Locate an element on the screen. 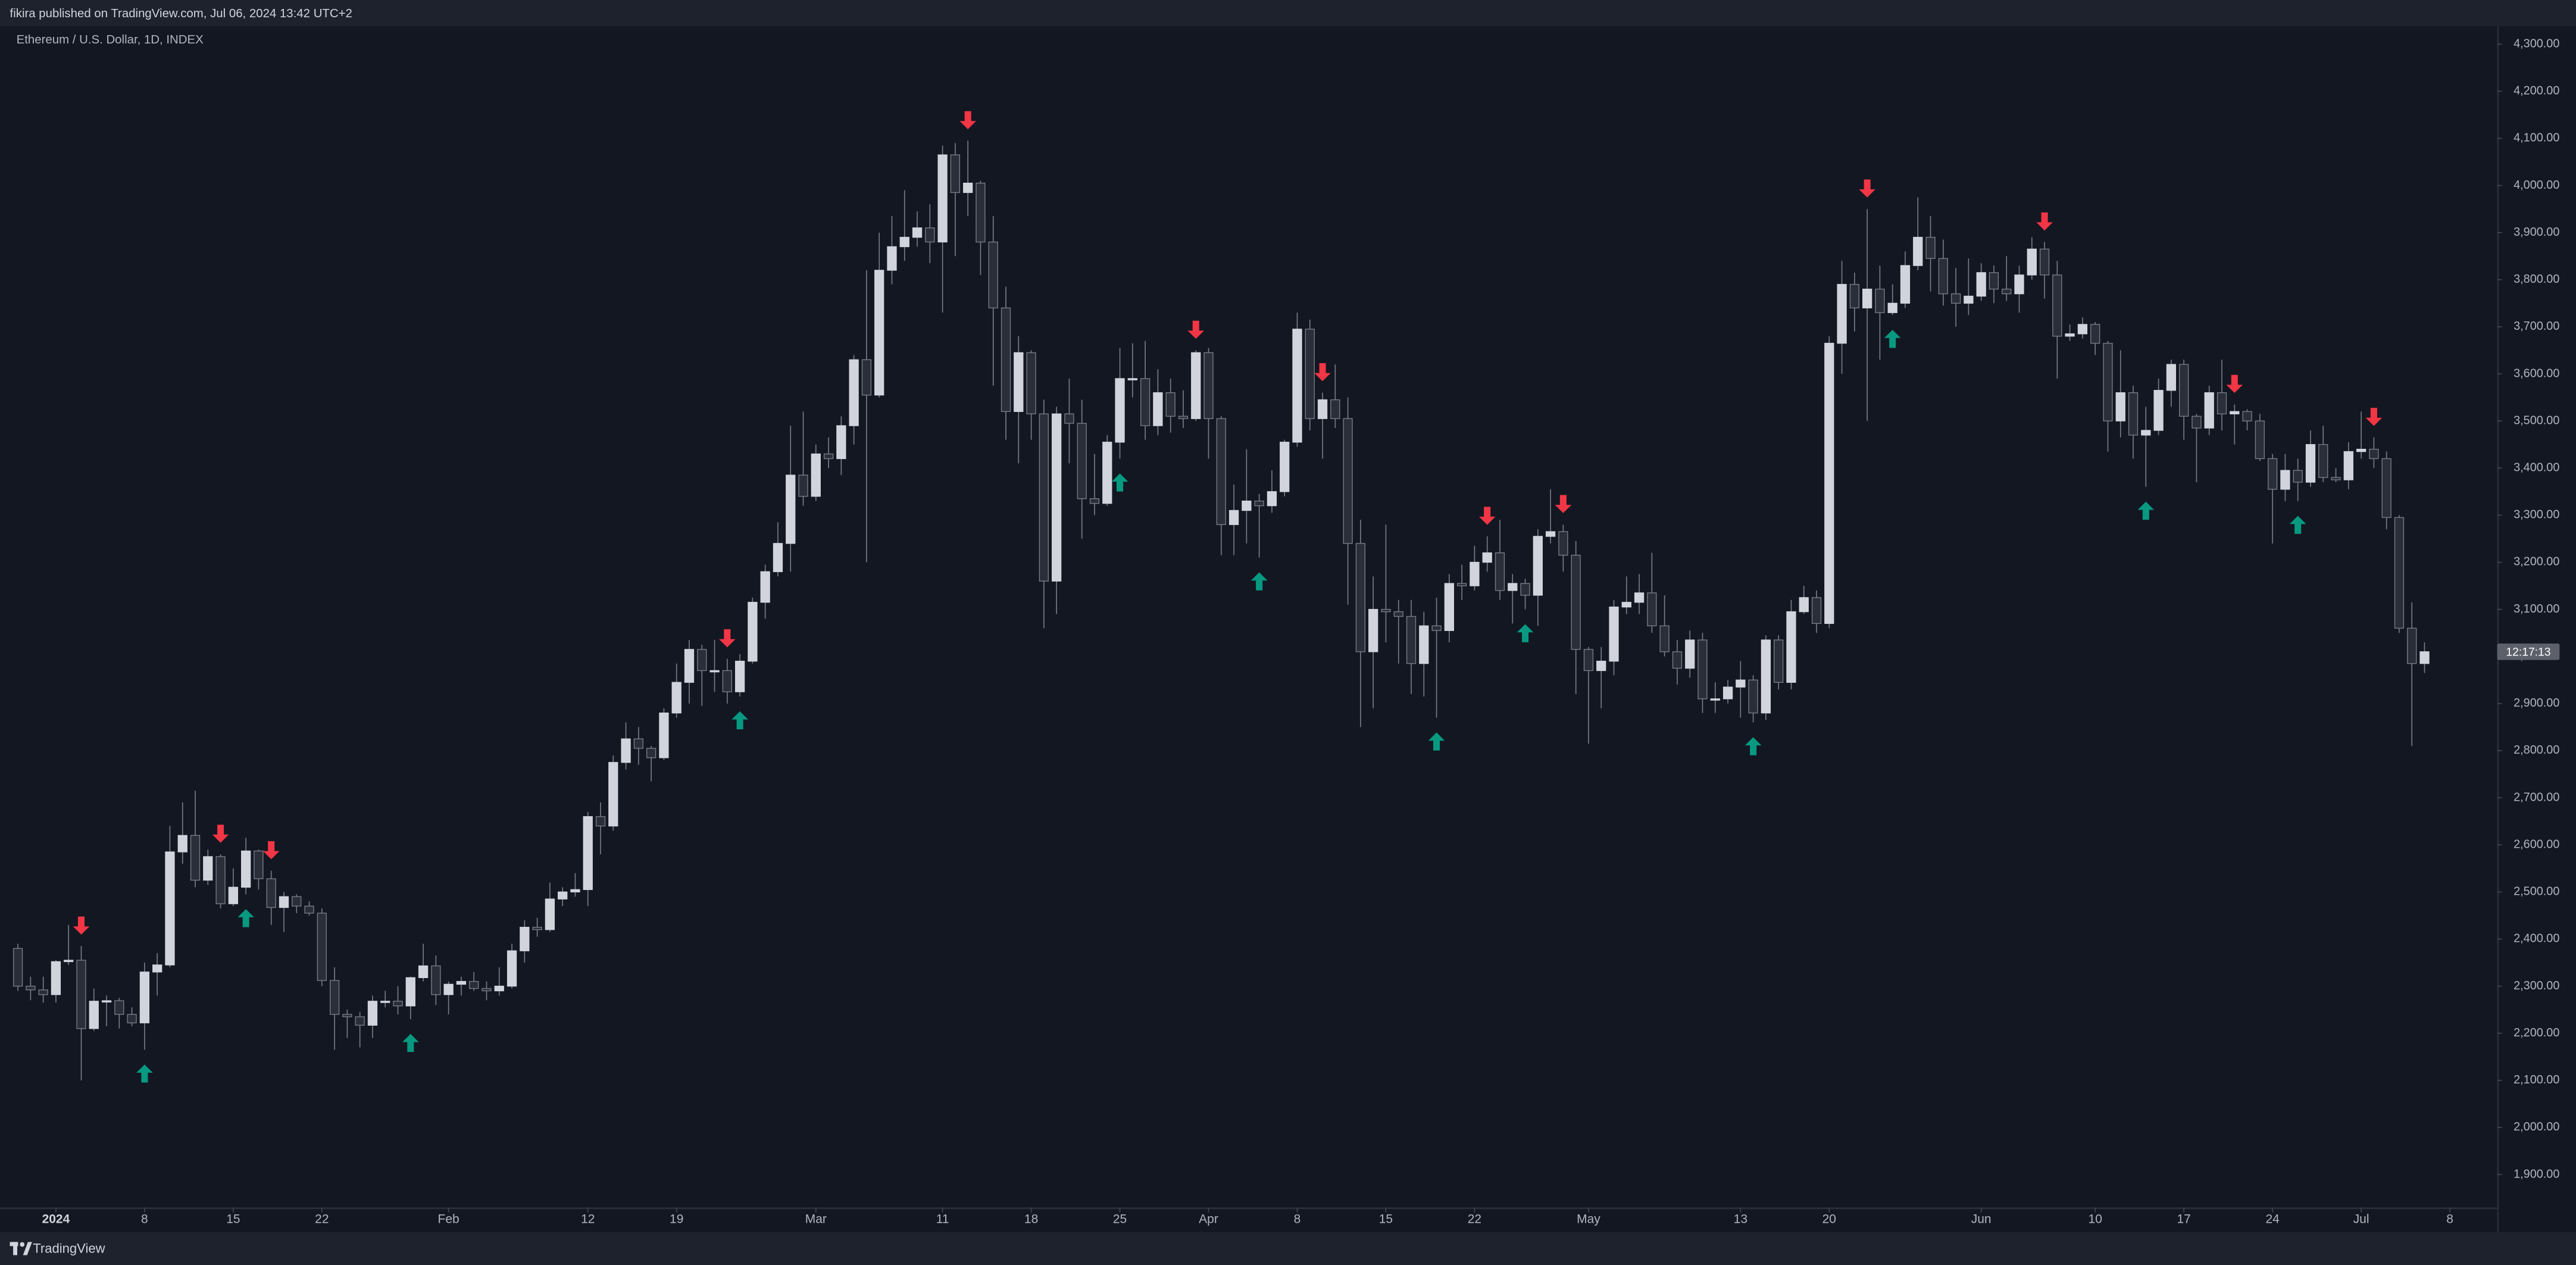 Image resolution: width=2576 pixels, height=1265 pixels. countdown-label: 12:17:13 is located at coordinates (2528, 652).